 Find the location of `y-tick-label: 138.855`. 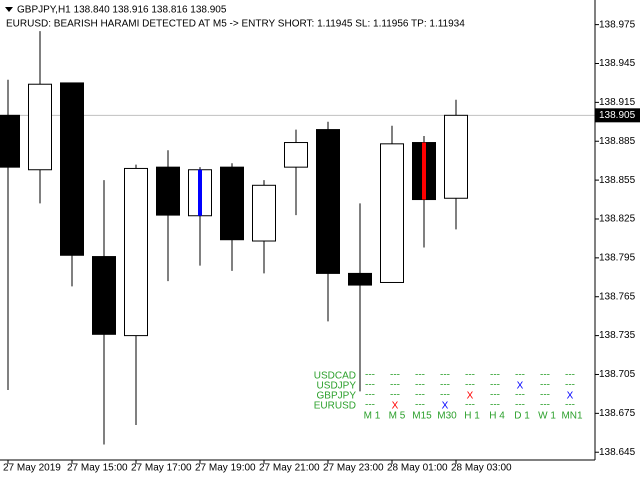

y-tick-label: 138.855 is located at coordinates (617, 180).